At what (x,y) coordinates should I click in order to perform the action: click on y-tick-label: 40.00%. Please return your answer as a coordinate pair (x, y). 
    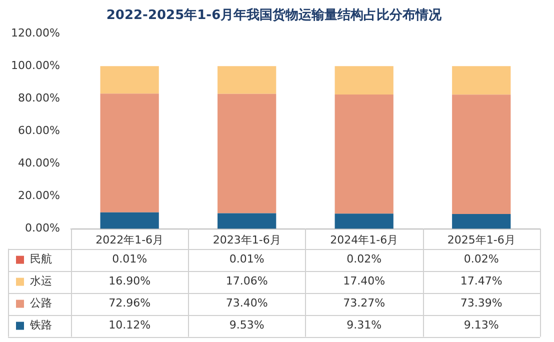
    Looking at the image, I should click on (39, 163).